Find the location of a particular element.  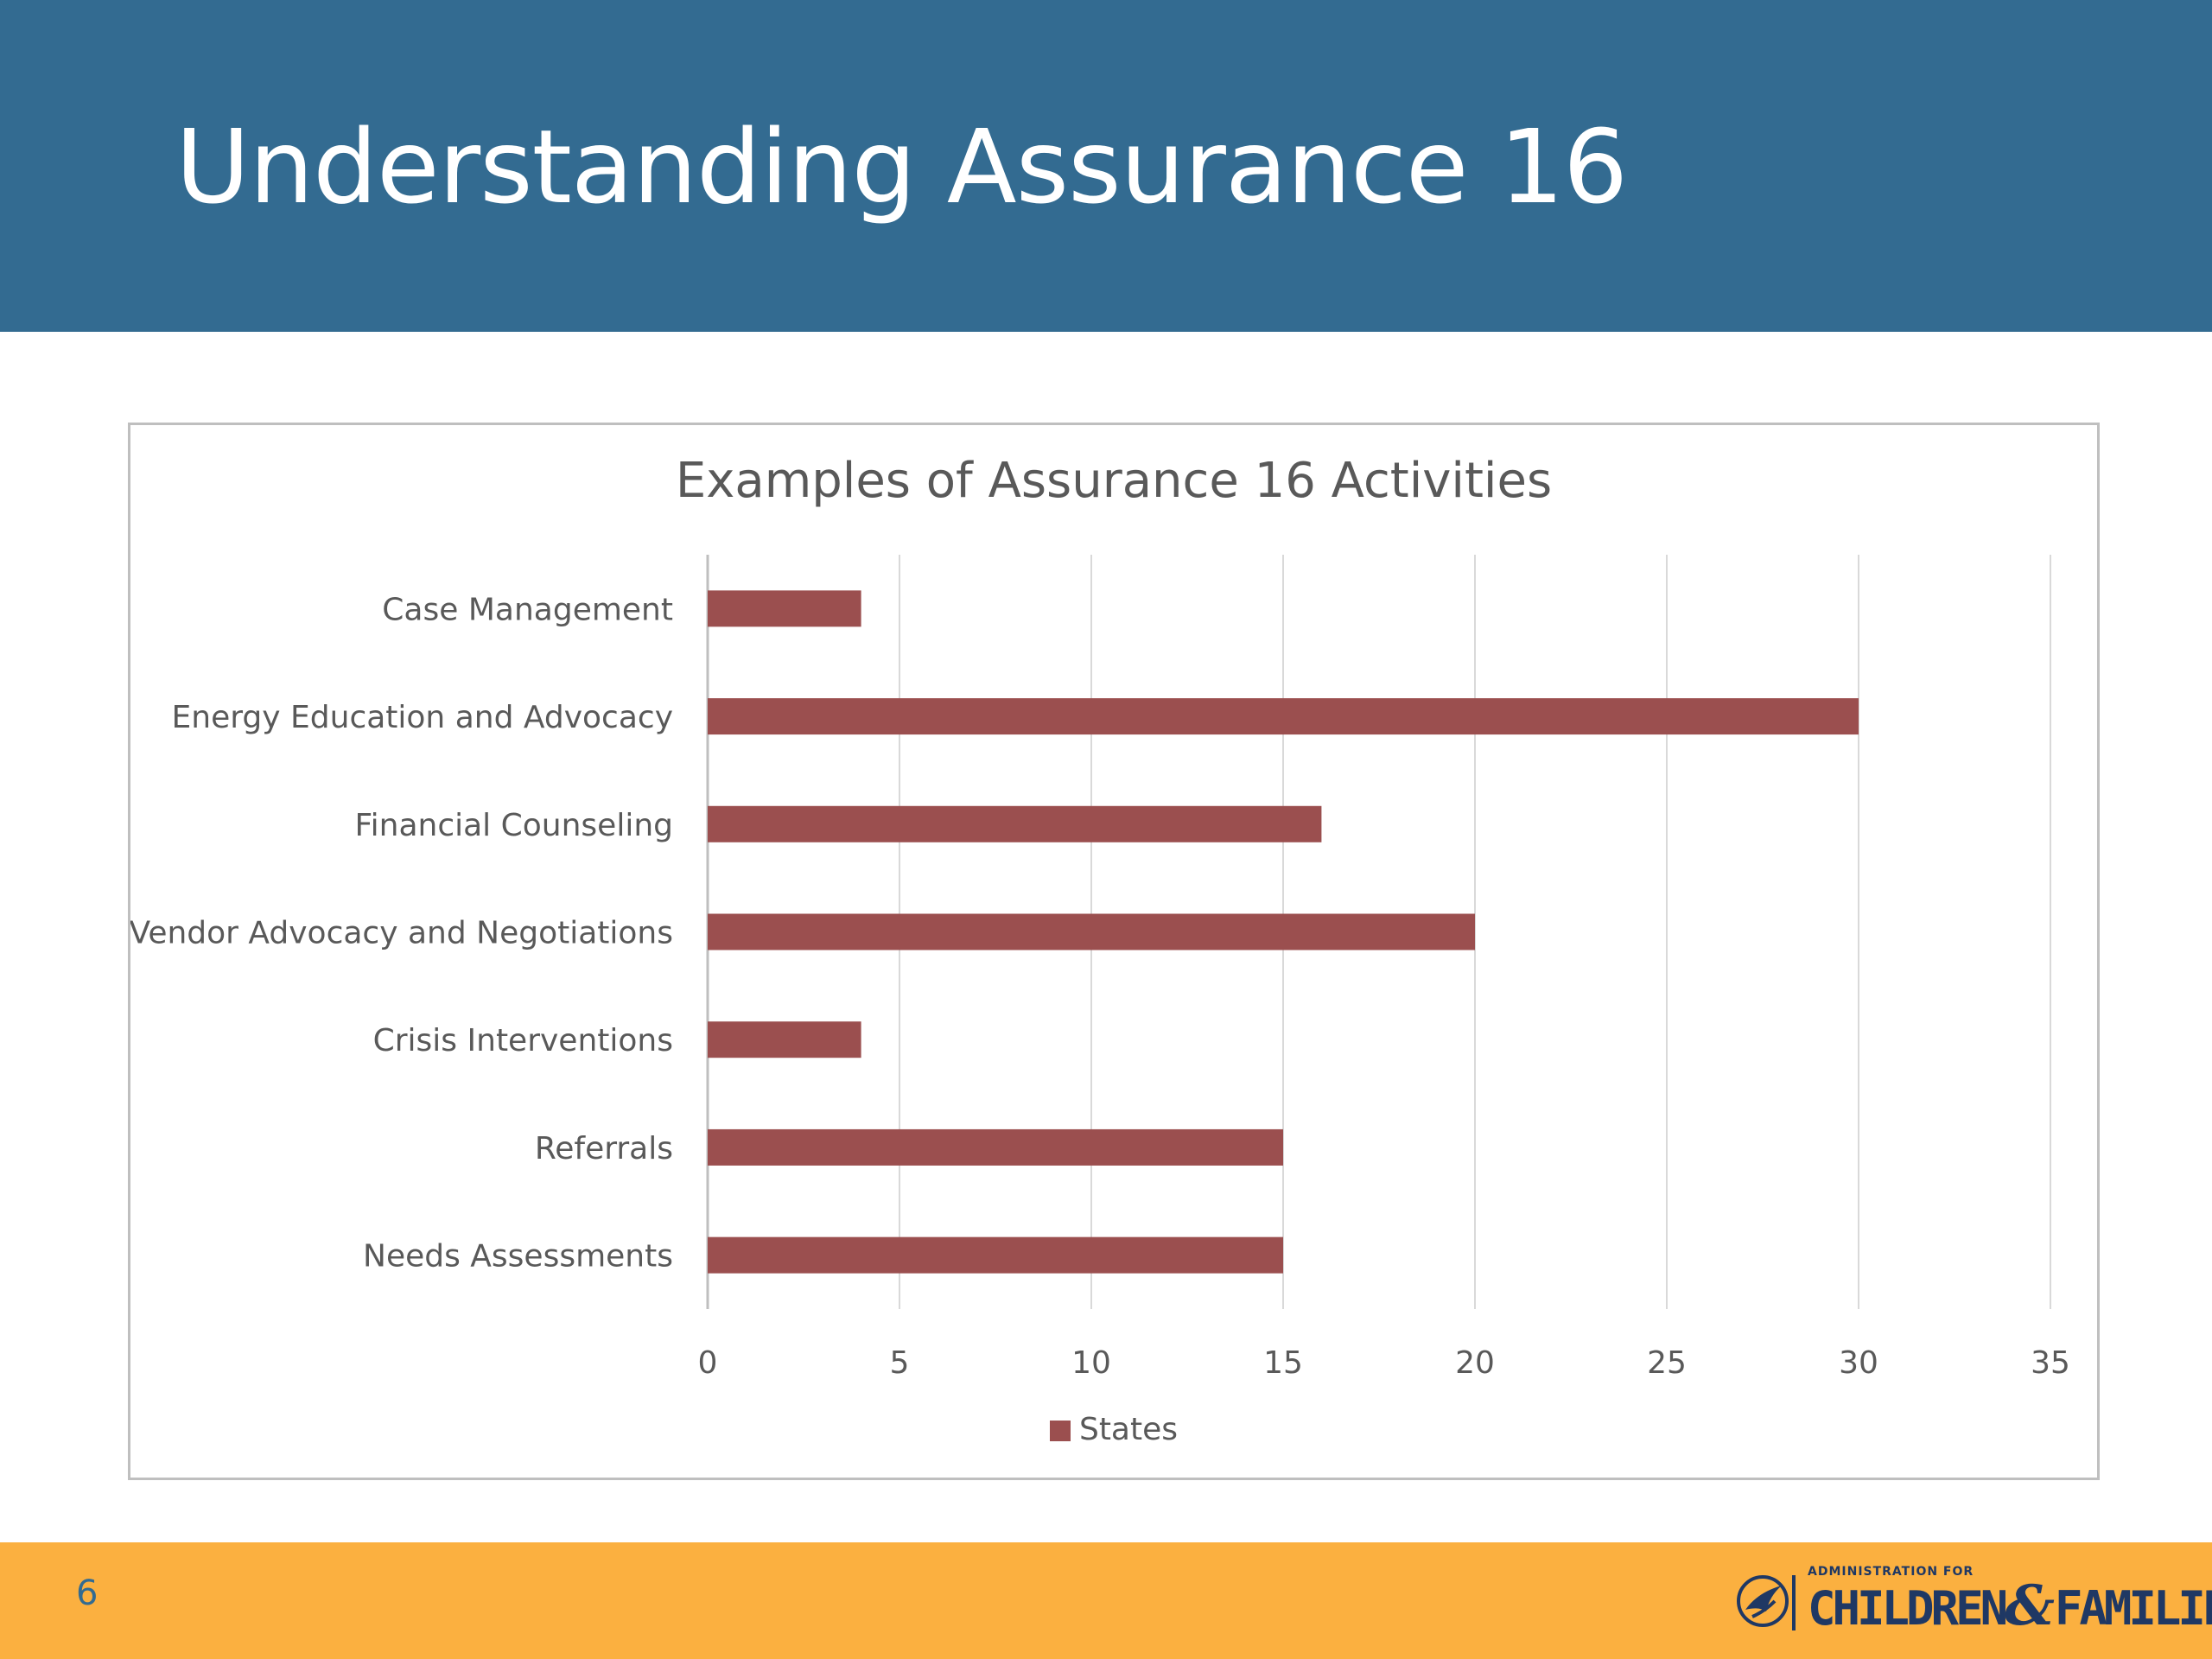

category-label: Referrals is located at coordinates (604, 1148).